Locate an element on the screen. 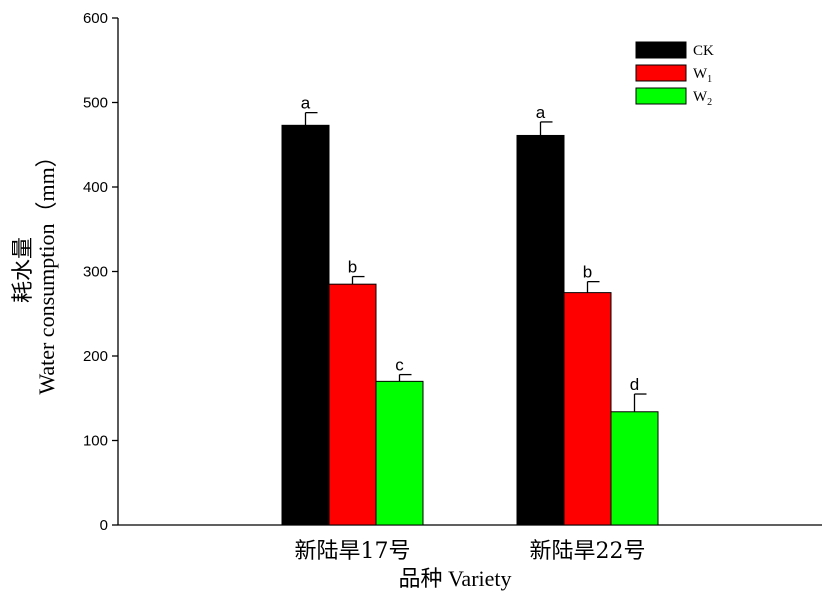  y-tick-label: 400 is located at coordinates (95, 187).